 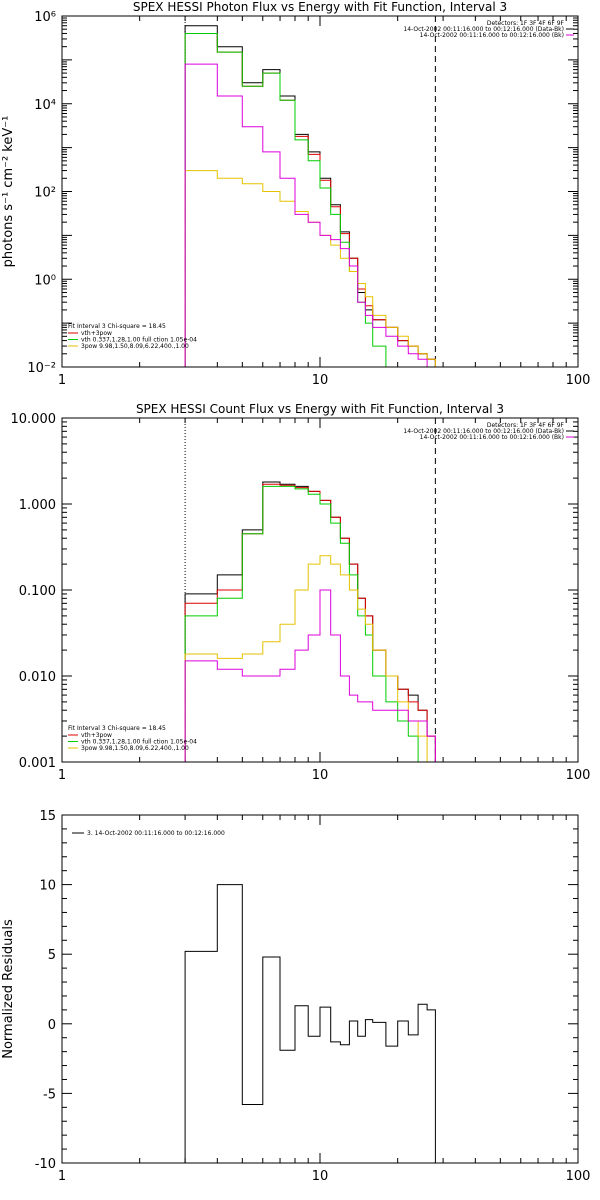 What do you see at coordinates (37, 505) in the screenshot?
I see `y-tick-label: 1.000` at bounding box center [37, 505].